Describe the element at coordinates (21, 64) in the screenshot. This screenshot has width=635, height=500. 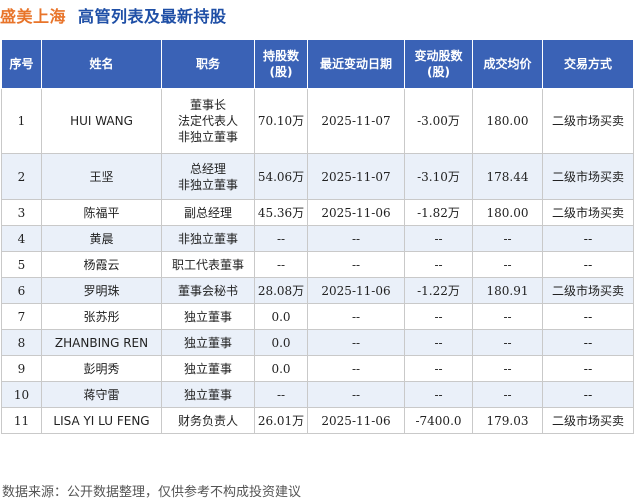
I see `col-header-no: 序号` at that location.